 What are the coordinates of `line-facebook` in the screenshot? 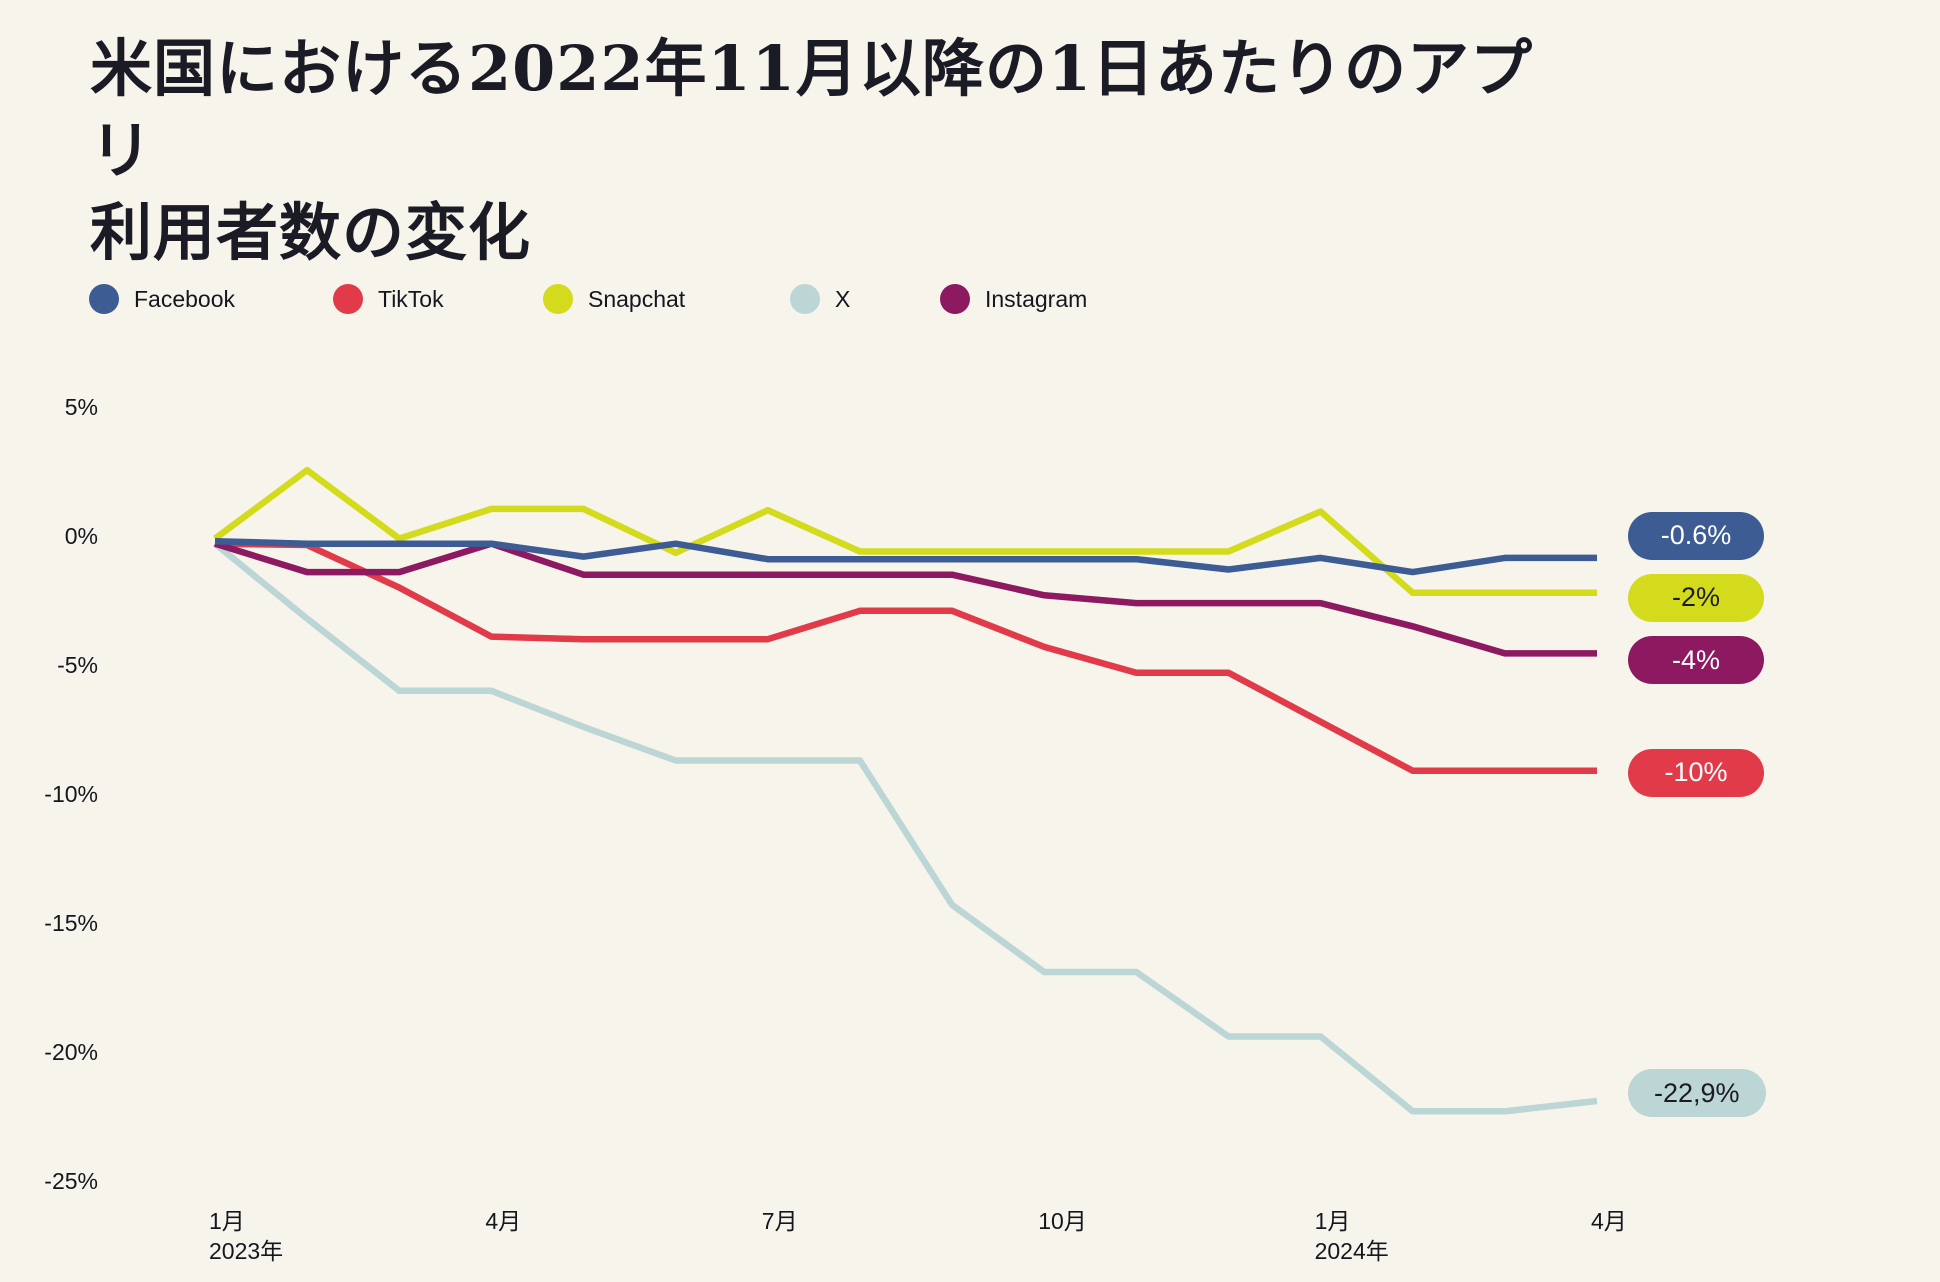 It's located at (905, 556).